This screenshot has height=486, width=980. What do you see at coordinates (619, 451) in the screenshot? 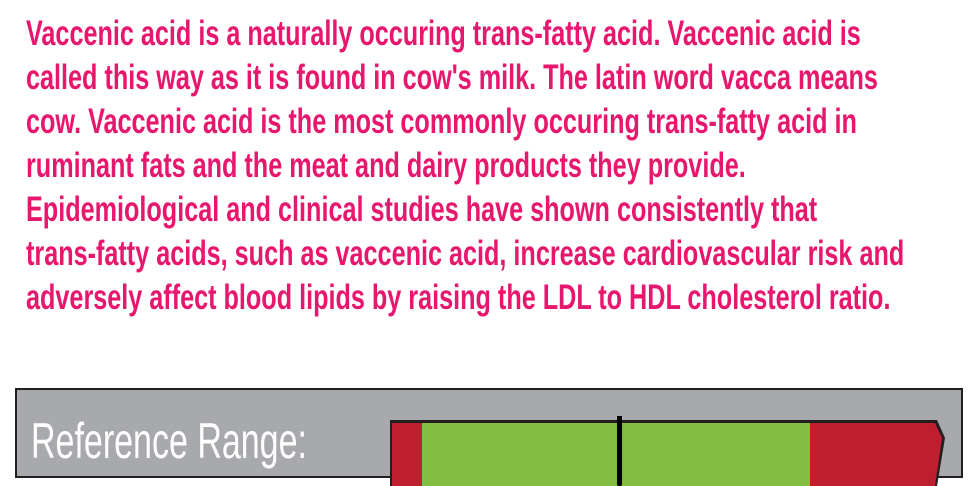
I see `value-marker` at bounding box center [619, 451].